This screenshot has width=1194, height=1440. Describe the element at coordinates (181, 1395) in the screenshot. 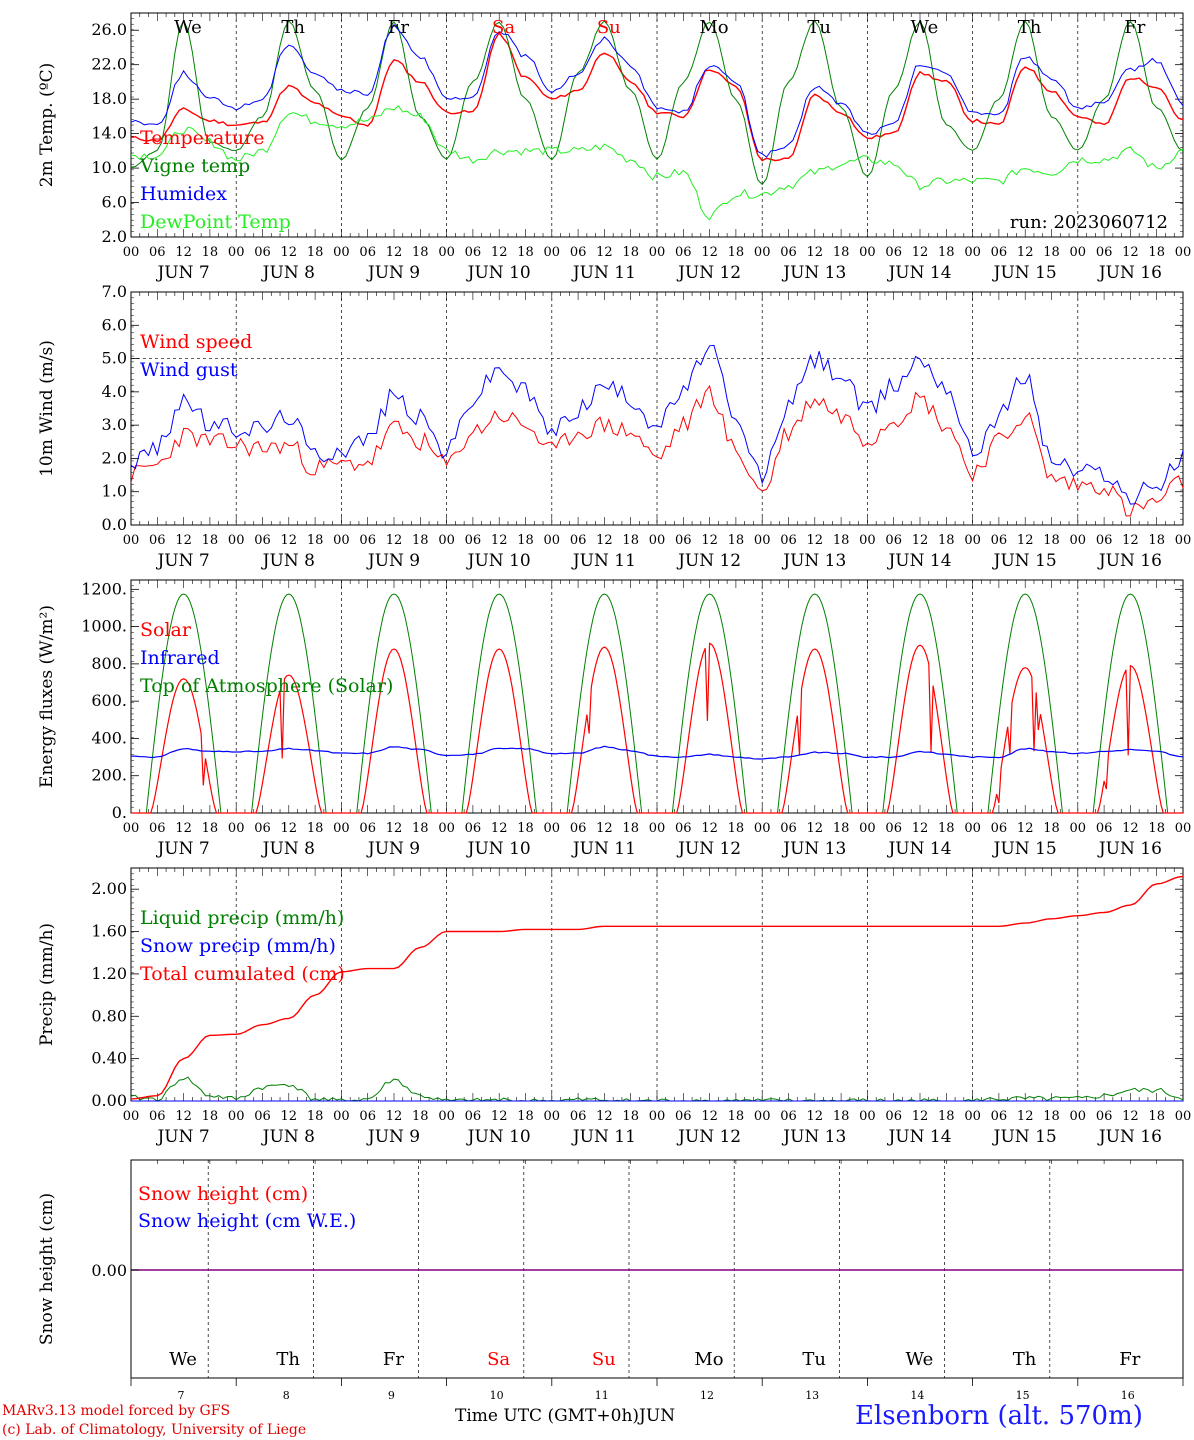

I see `snow-day-number: 7` at that location.